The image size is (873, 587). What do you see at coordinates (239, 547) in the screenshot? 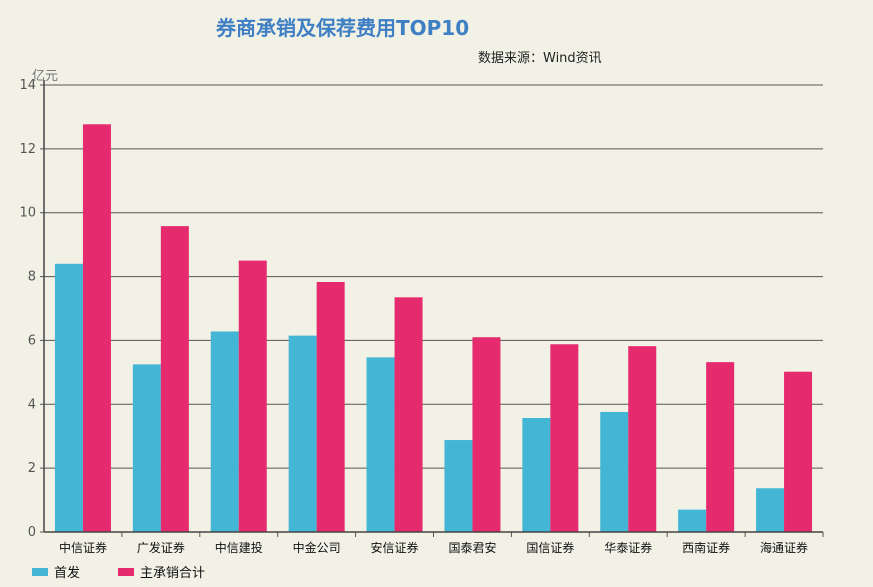
I see `x-category-label: 中信建投` at bounding box center [239, 547].